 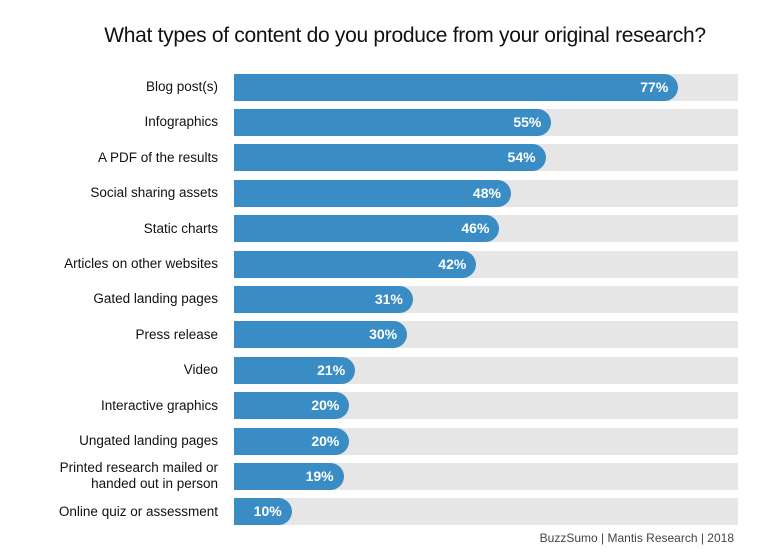 I want to click on value-label: 55%, so click(x=527, y=121).